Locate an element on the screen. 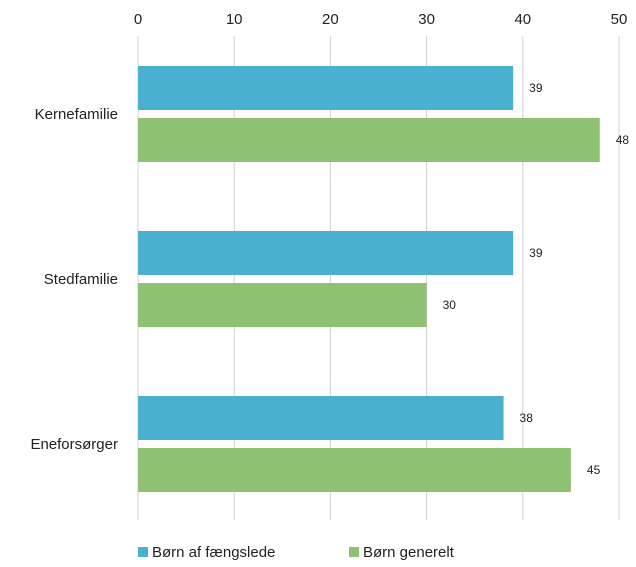  legend: Børn af fængslede Børn generelt is located at coordinates (296, 552).